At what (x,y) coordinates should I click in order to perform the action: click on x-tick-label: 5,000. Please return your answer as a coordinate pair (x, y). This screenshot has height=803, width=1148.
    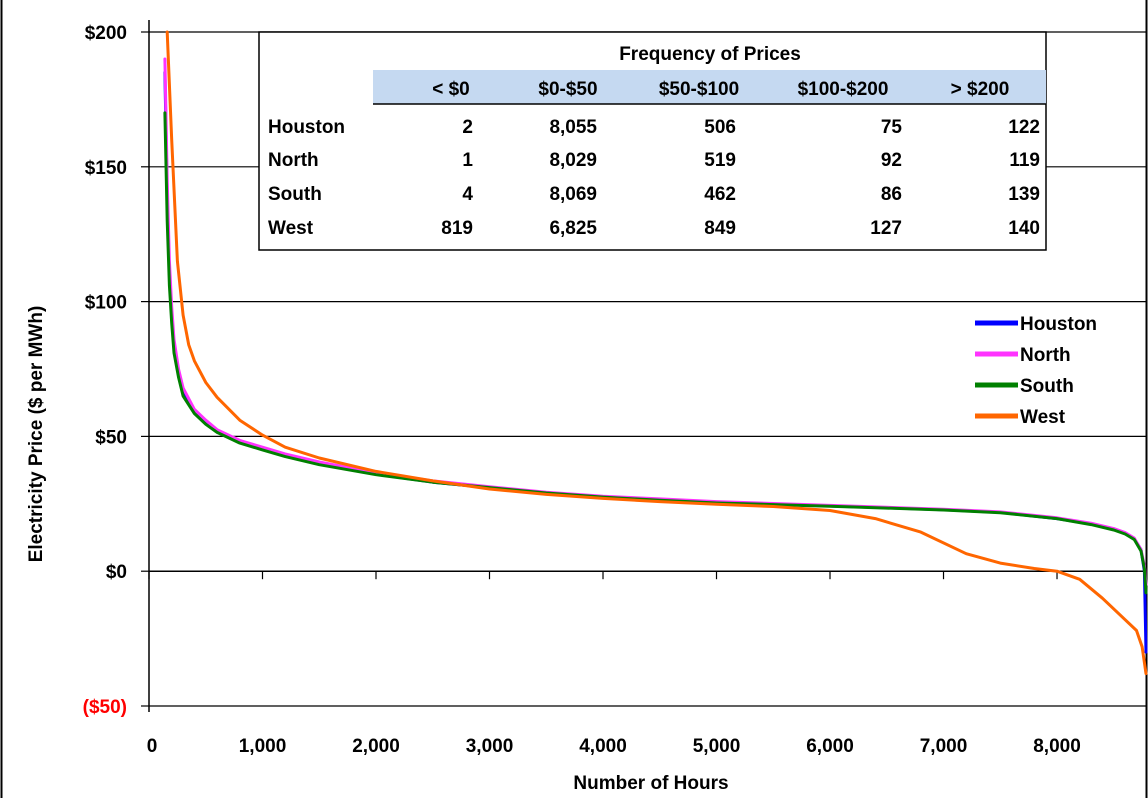
    Looking at the image, I should click on (717, 746).